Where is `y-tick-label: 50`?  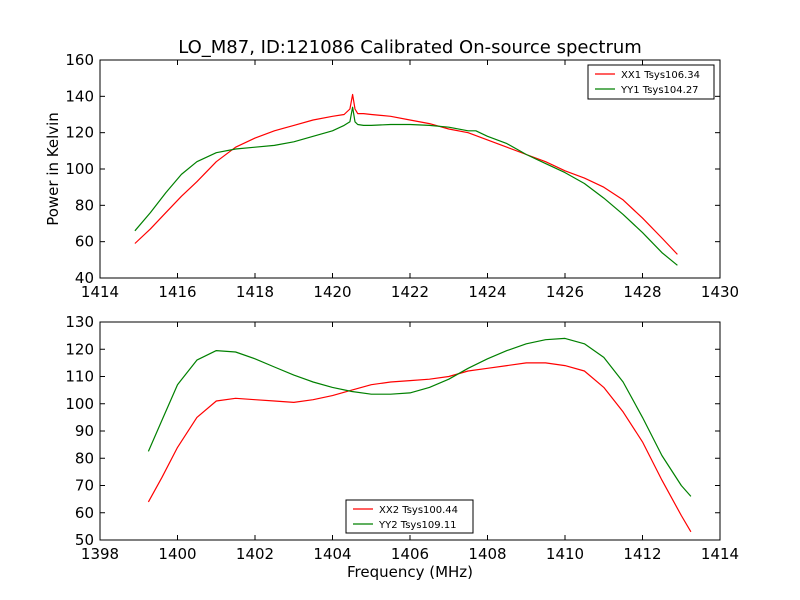 y-tick-label: 50 is located at coordinates (84, 540).